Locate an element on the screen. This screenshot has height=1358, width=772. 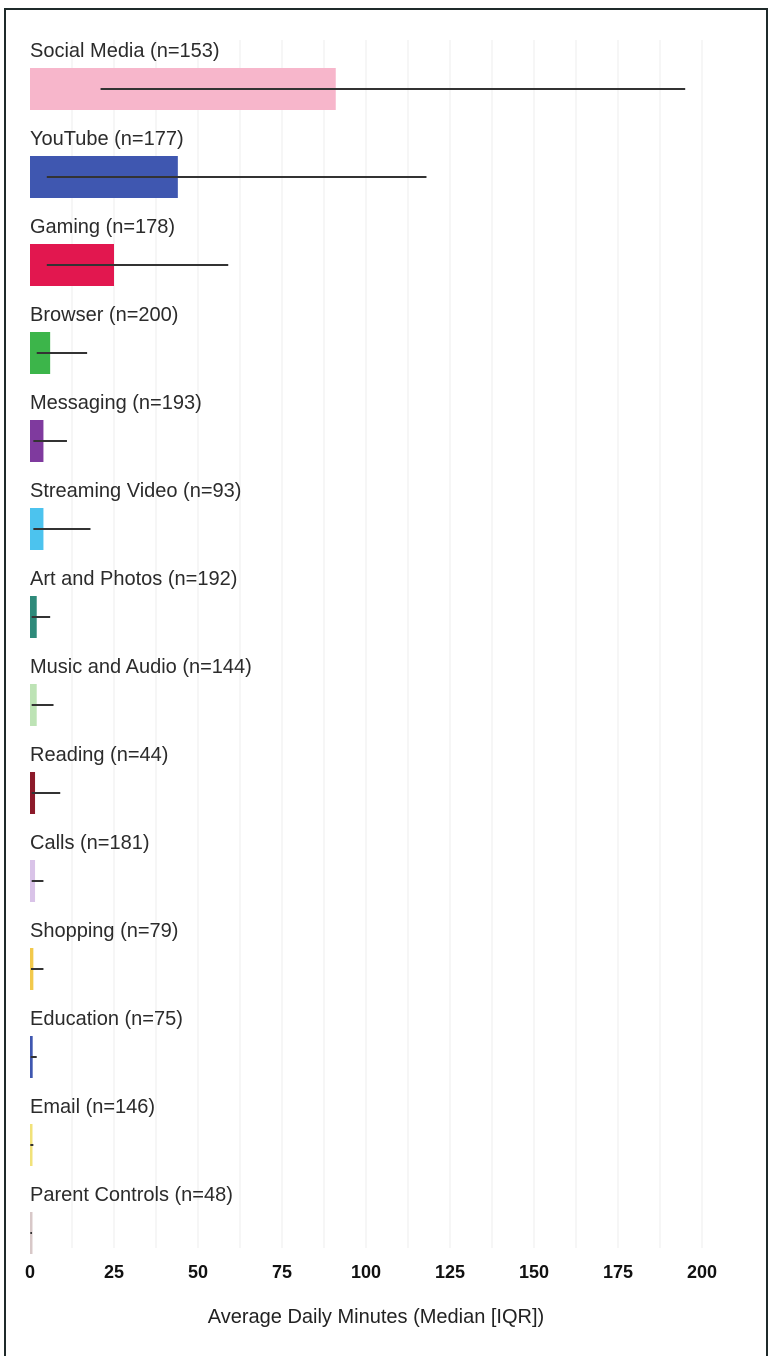
x-tick-label: 50 is located at coordinates (198, 1272).